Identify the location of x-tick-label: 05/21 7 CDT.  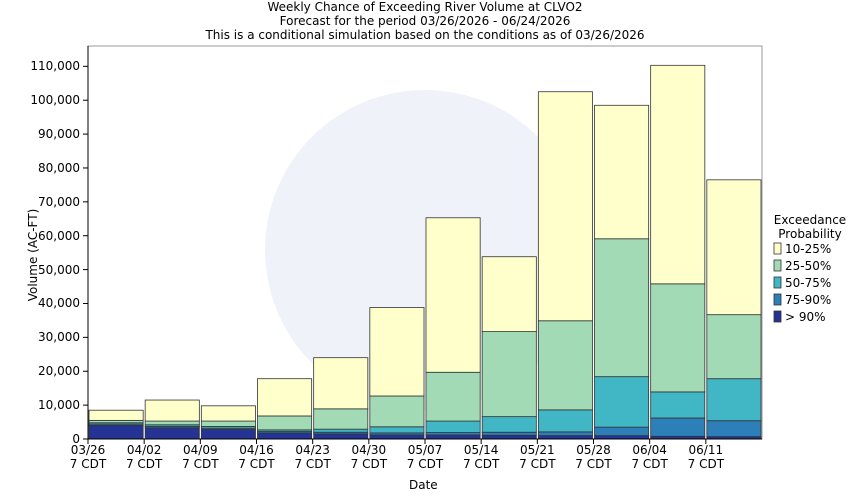
(537, 457).